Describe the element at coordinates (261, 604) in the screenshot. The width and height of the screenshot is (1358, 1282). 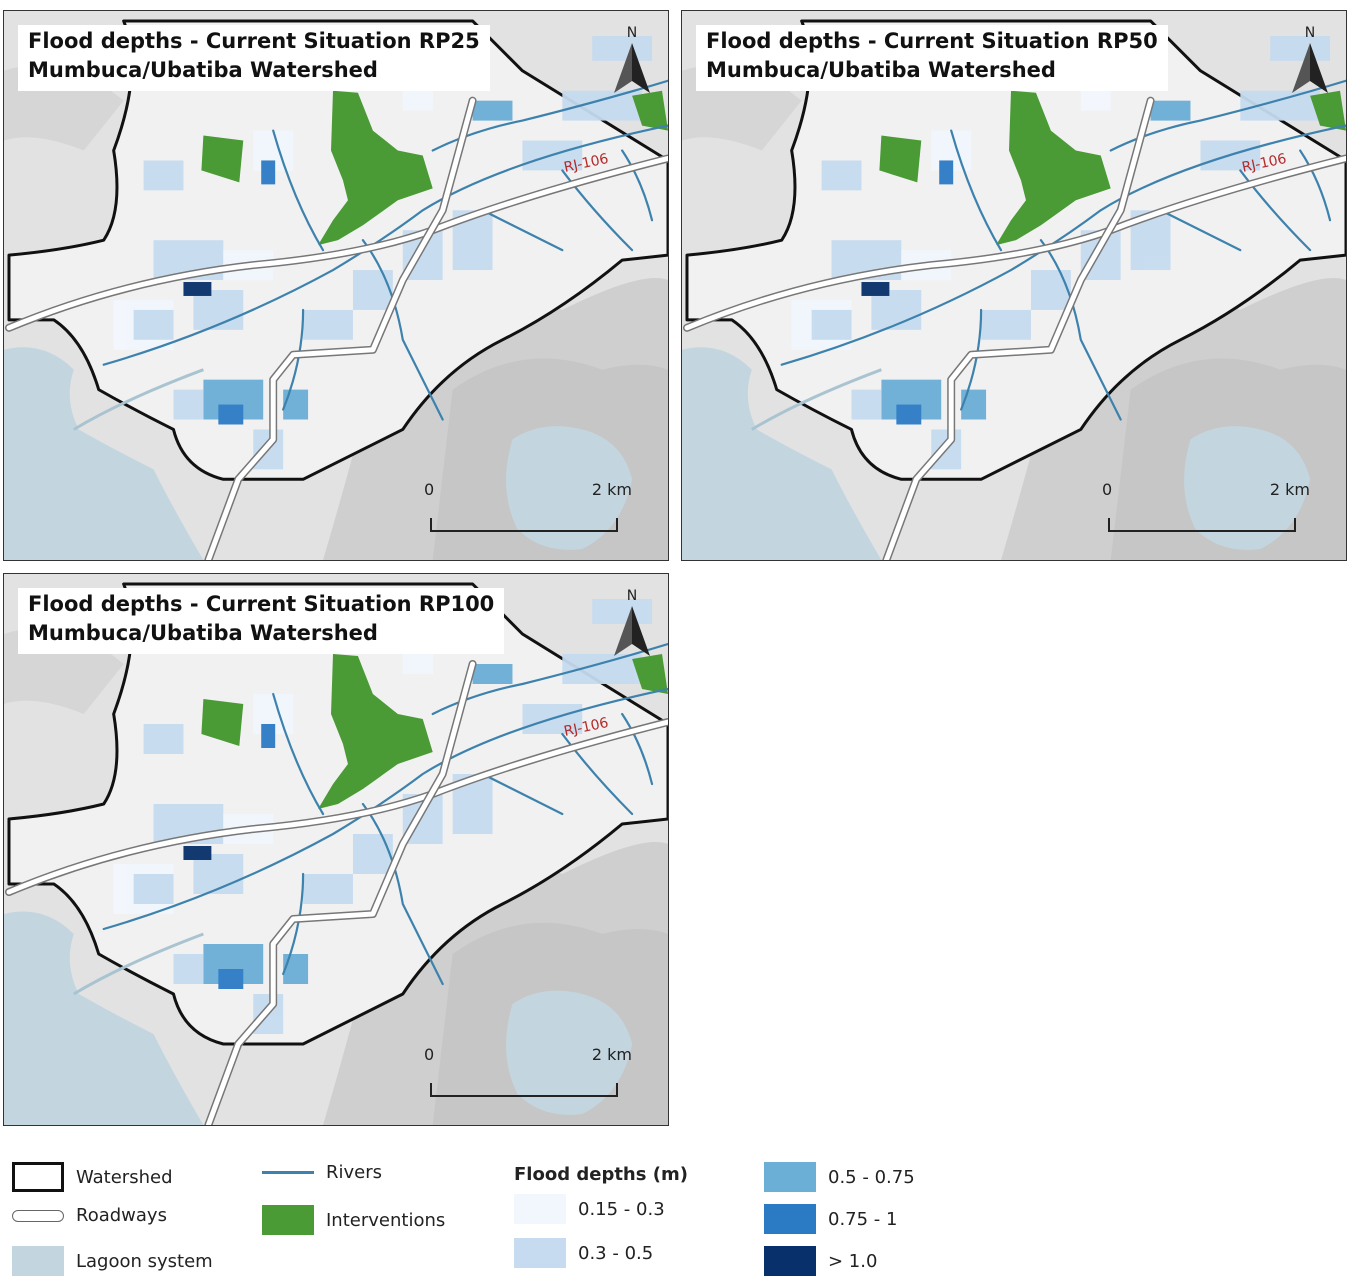
I see `title-line-1: Flood depths - Current Situation RP100` at that location.